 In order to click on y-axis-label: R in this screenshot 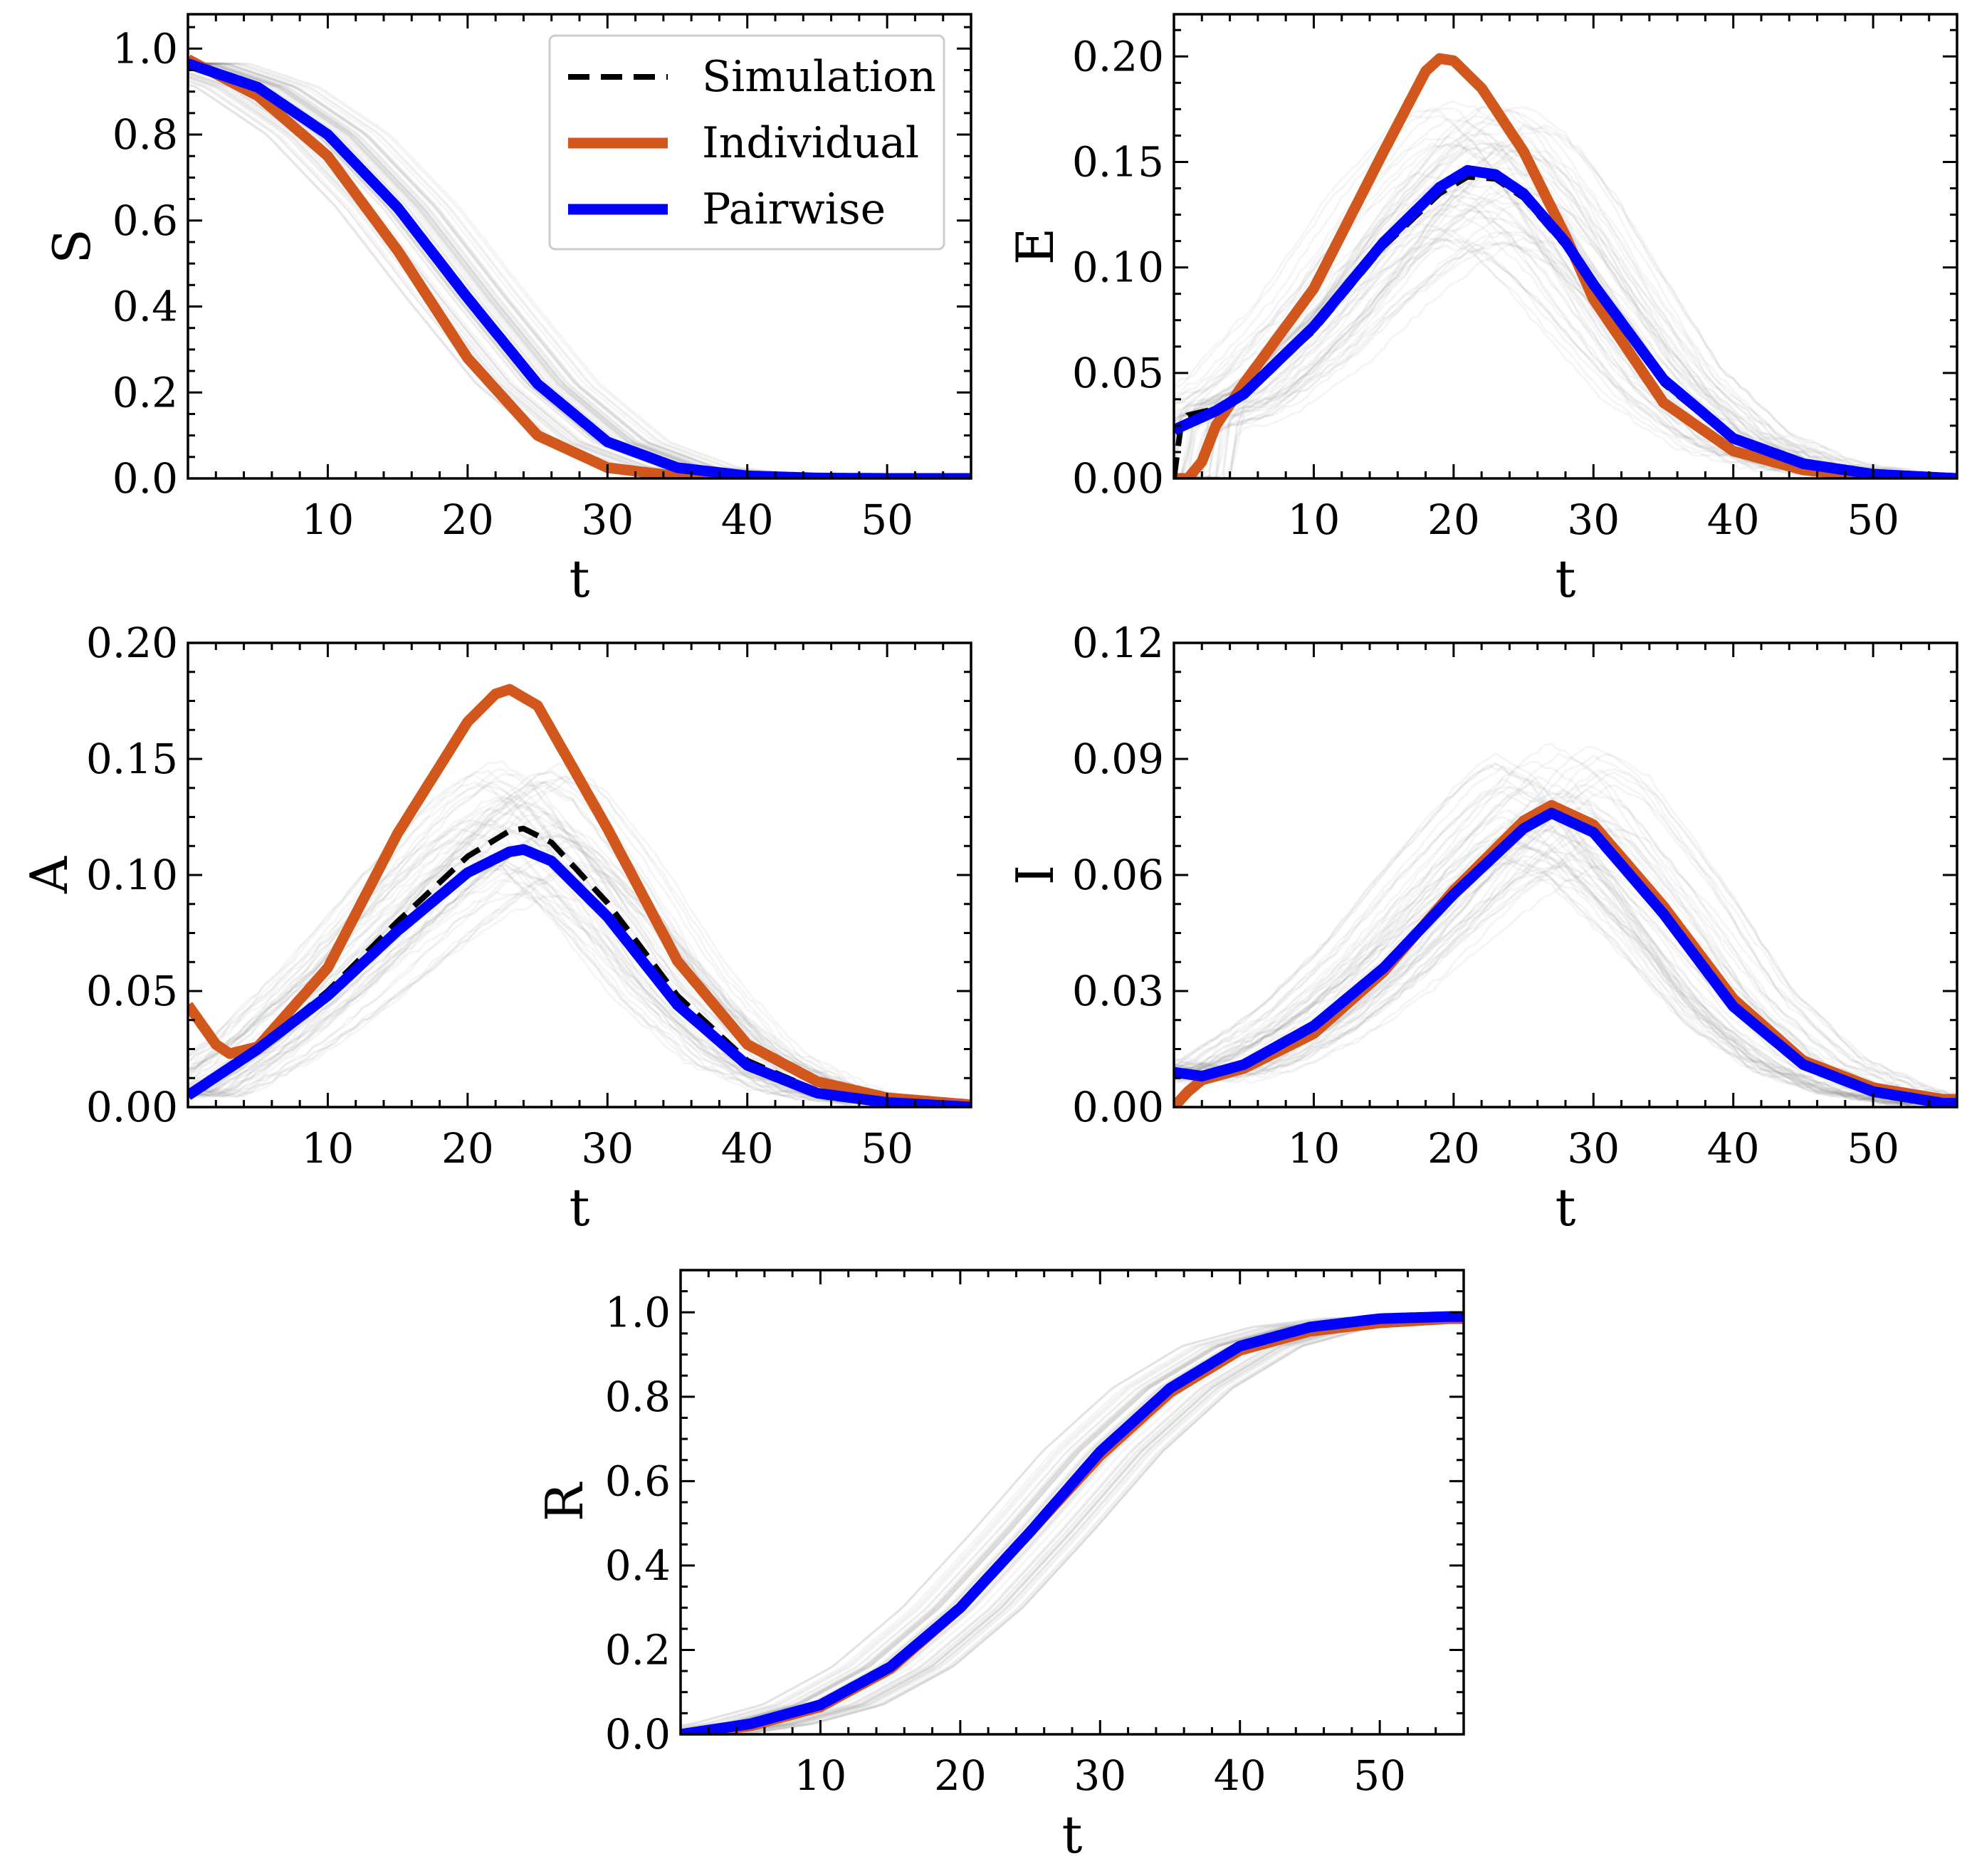, I will do `click(564, 1501)`.